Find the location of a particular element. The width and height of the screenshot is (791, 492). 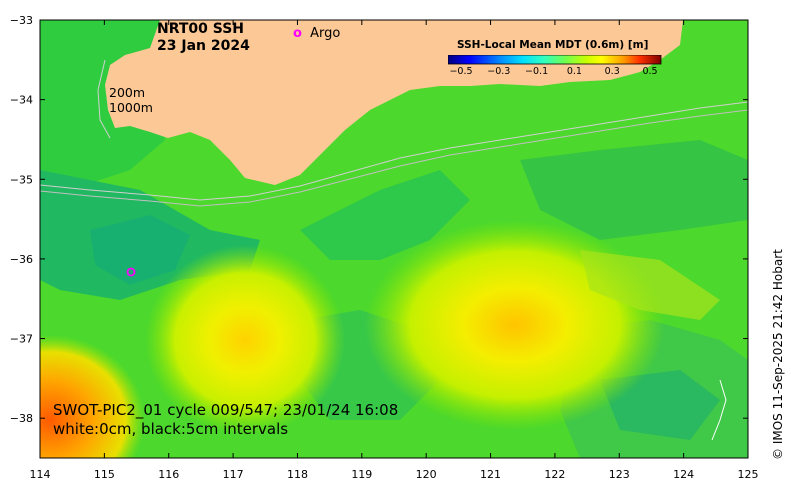

lat-tick-label: −38 is located at coordinates (21, 418).